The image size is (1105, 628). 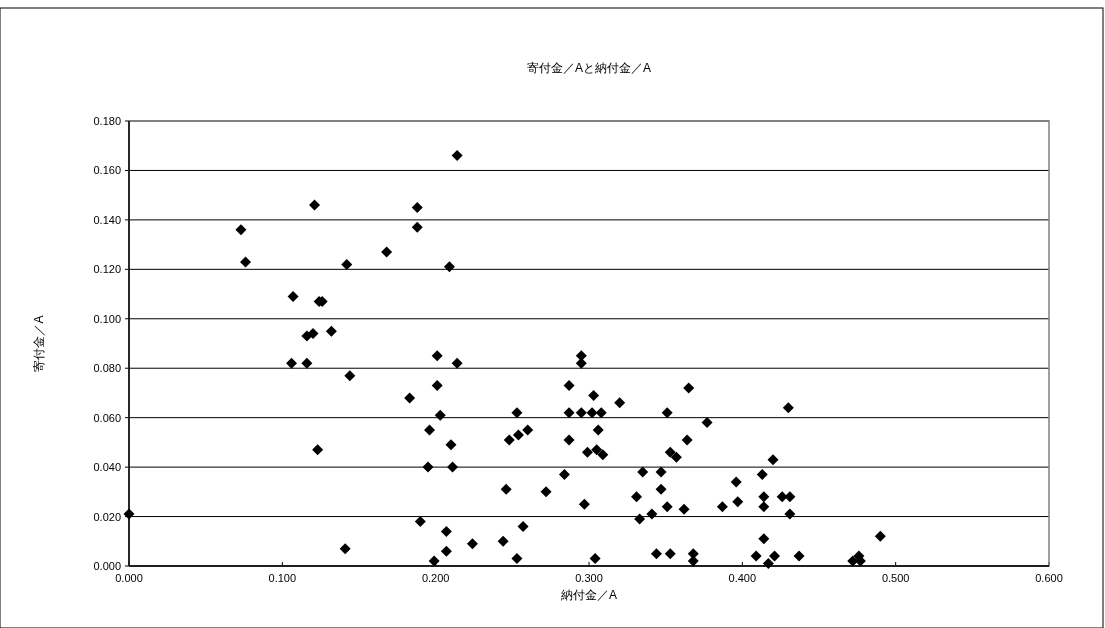 What do you see at coordinates (107, 566) in the screenshot?
I see `y-tick-label: 0.000` at bounding box center [107, 566].